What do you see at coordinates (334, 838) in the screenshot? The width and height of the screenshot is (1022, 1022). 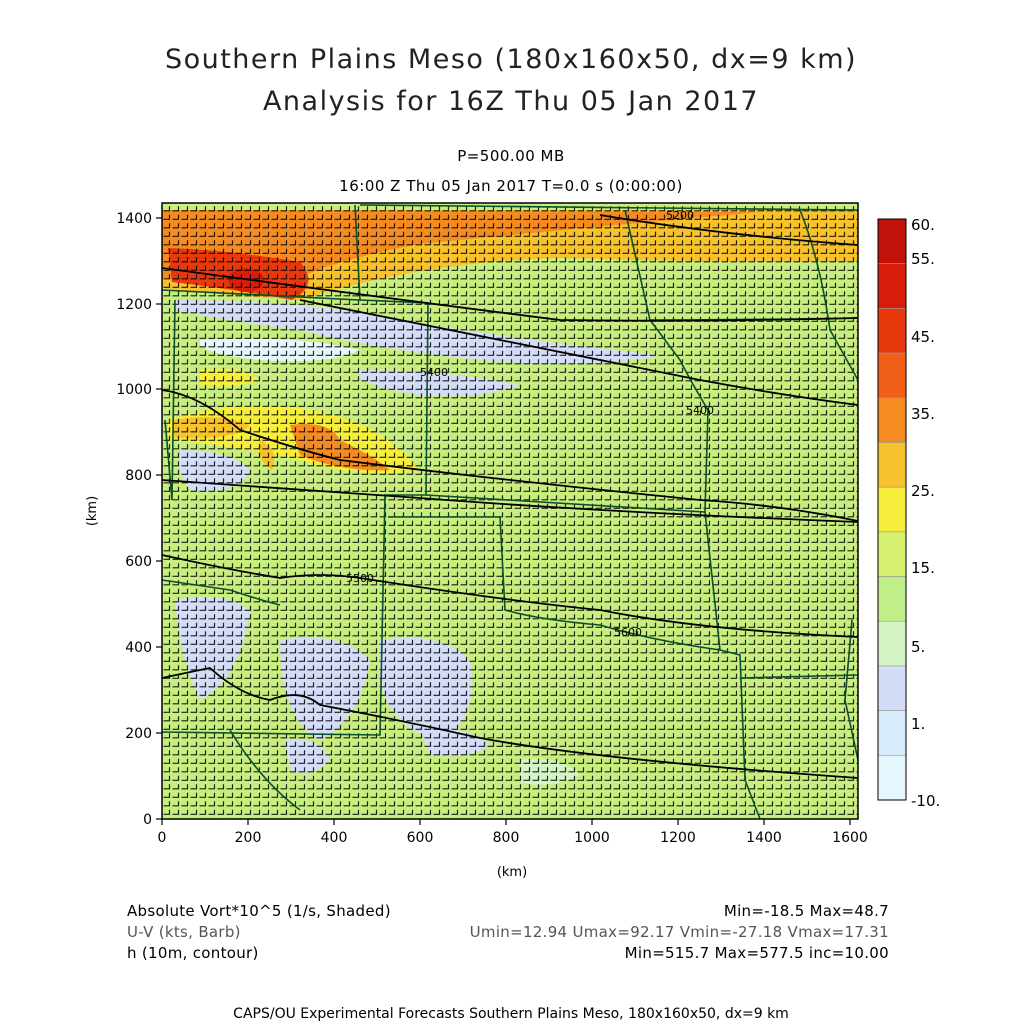 I see `x-tick-label: 400` at bounding box center [334, 838].